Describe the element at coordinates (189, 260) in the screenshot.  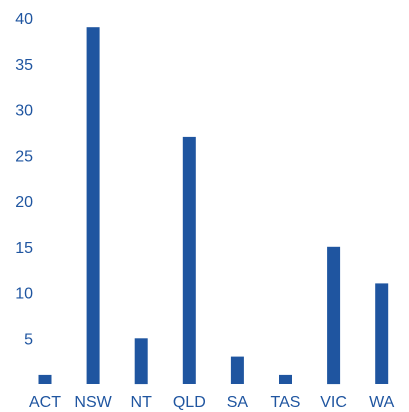
I see `bar-qld` at that location.